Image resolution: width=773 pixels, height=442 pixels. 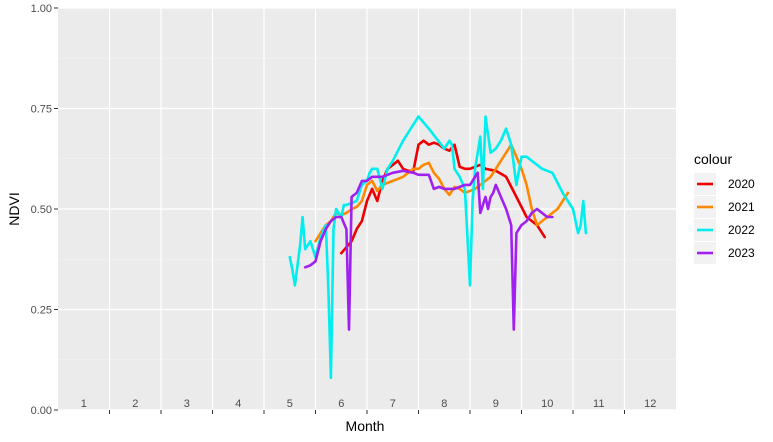 What do you see at coordinates (187, 404) in the screenshot?
I see `x-tick-label: 3` at bounding box center [187, 404].